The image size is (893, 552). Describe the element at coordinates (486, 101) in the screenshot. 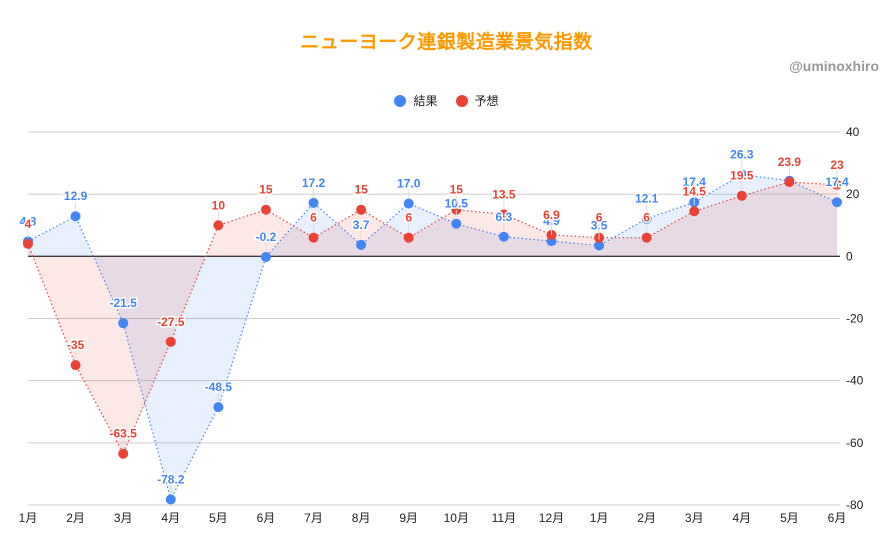

I see `legend-label: 予想` at that location.